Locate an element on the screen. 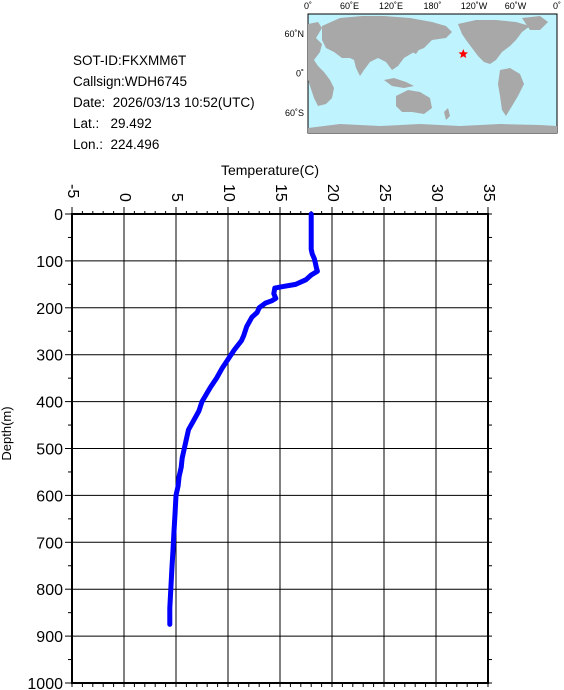 Image resolution: width=564 pixels, height=690 pixels. y-tick-label: 700 is located at coordinates (49, 543).